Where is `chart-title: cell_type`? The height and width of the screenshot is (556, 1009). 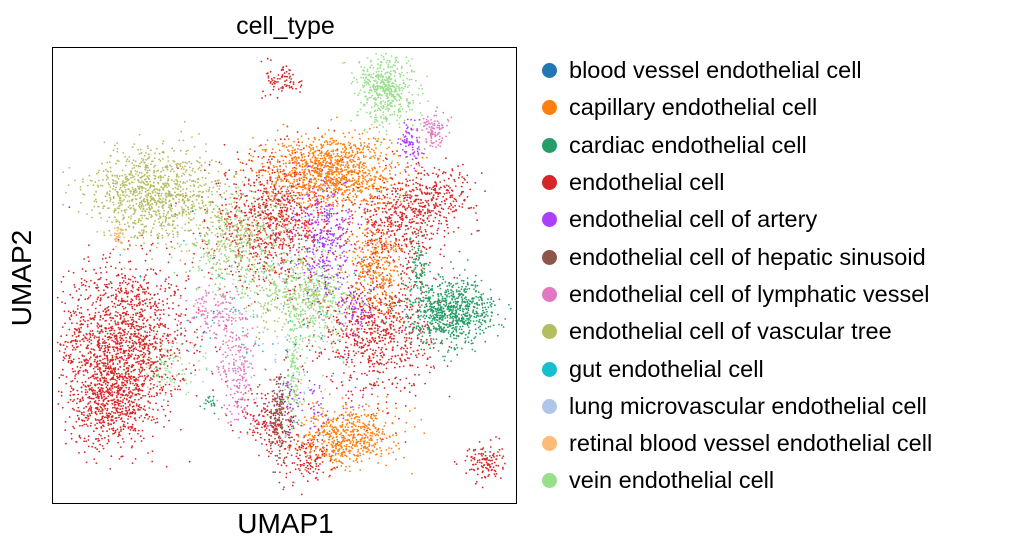 chart-title: cell_type is located at coordinates (285, 26).